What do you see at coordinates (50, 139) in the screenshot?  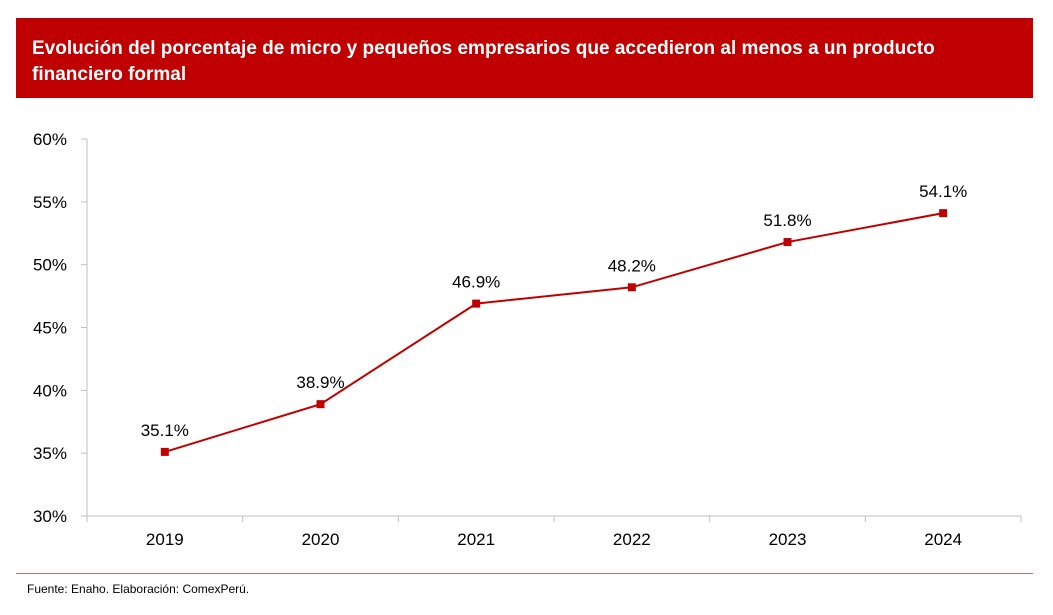 I see `y-tick-label: 60%` at bounding box center [50, 139].